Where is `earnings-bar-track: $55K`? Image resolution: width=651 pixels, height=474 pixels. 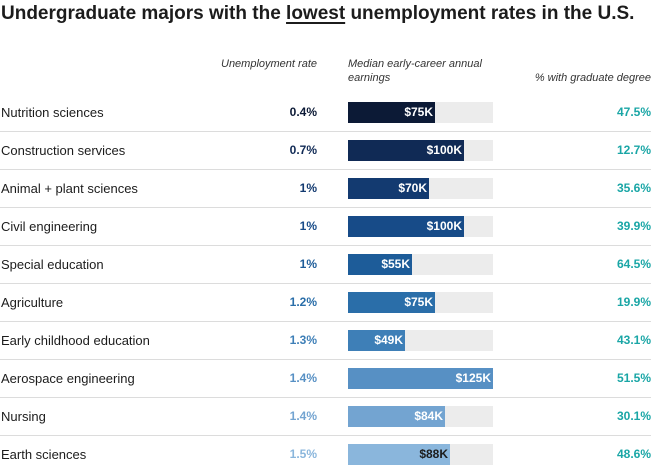 earnings-bar-track: $55K is located at coordinates (420, 264).